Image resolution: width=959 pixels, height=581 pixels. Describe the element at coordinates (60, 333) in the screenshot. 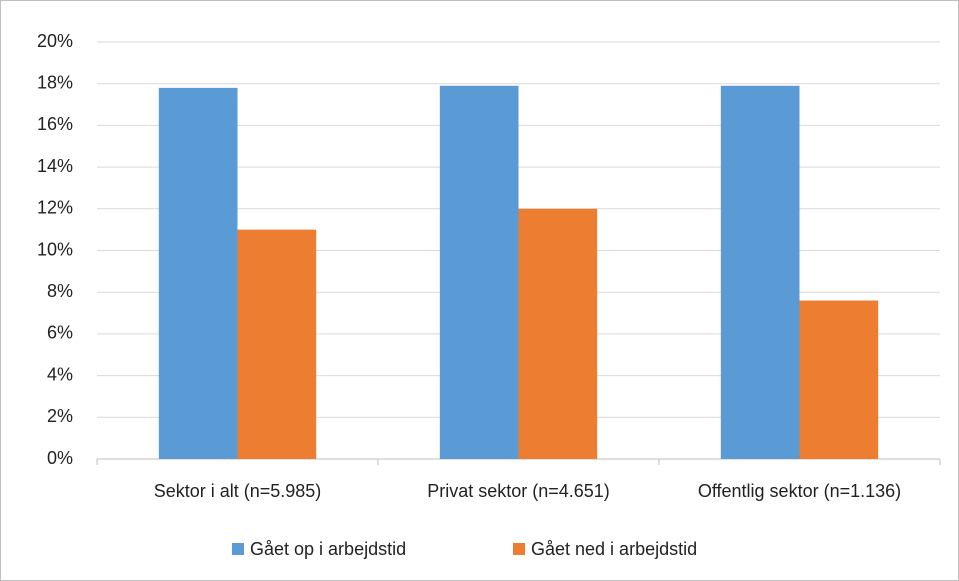

I see `y-tick-label: 6%` at that location.